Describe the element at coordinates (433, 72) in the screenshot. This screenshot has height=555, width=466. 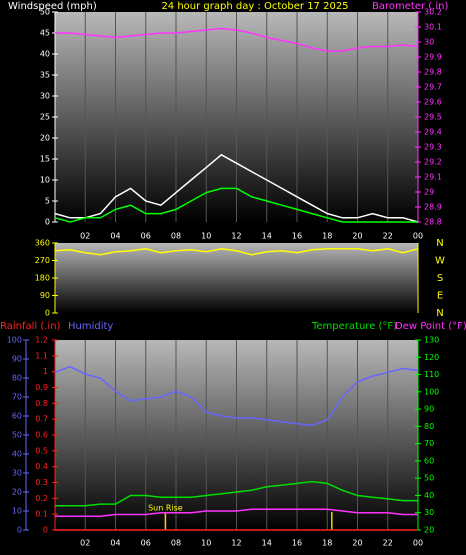
I see `y2-tick-label: 29.8` at that location.